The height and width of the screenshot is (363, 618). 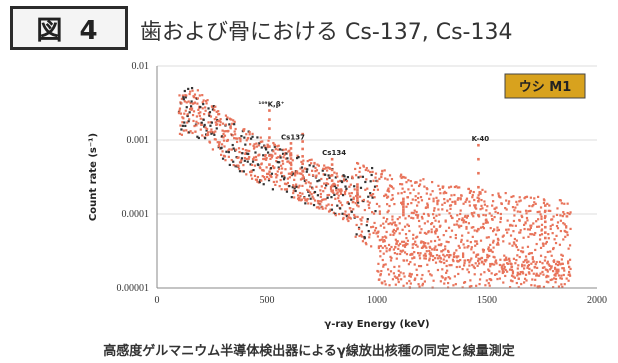 What do you see at coordinates (481, 139) in the screenshot?
I see `peak-label: K-40` at bounding box center [481, 139].